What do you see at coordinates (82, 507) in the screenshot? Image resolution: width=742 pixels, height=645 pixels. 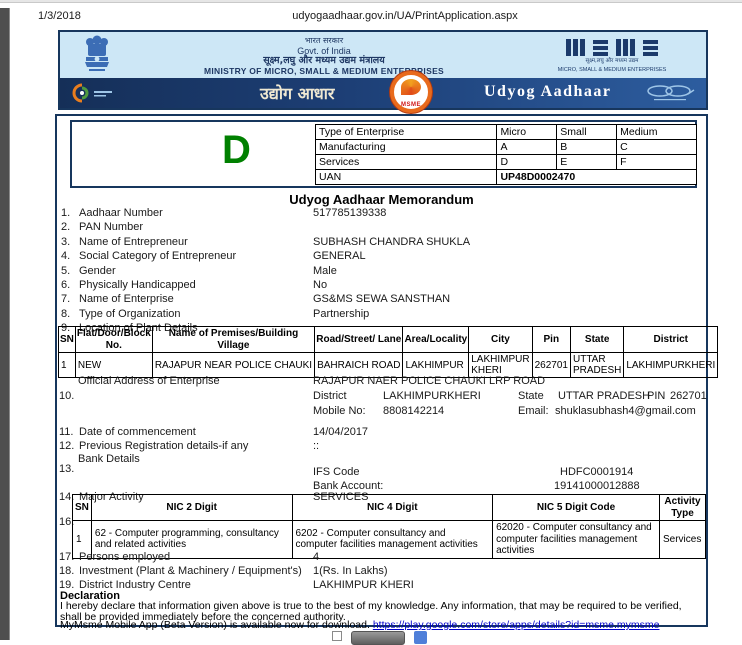 I see `nic-header-cell: SN` at bounding box center [82, 507].